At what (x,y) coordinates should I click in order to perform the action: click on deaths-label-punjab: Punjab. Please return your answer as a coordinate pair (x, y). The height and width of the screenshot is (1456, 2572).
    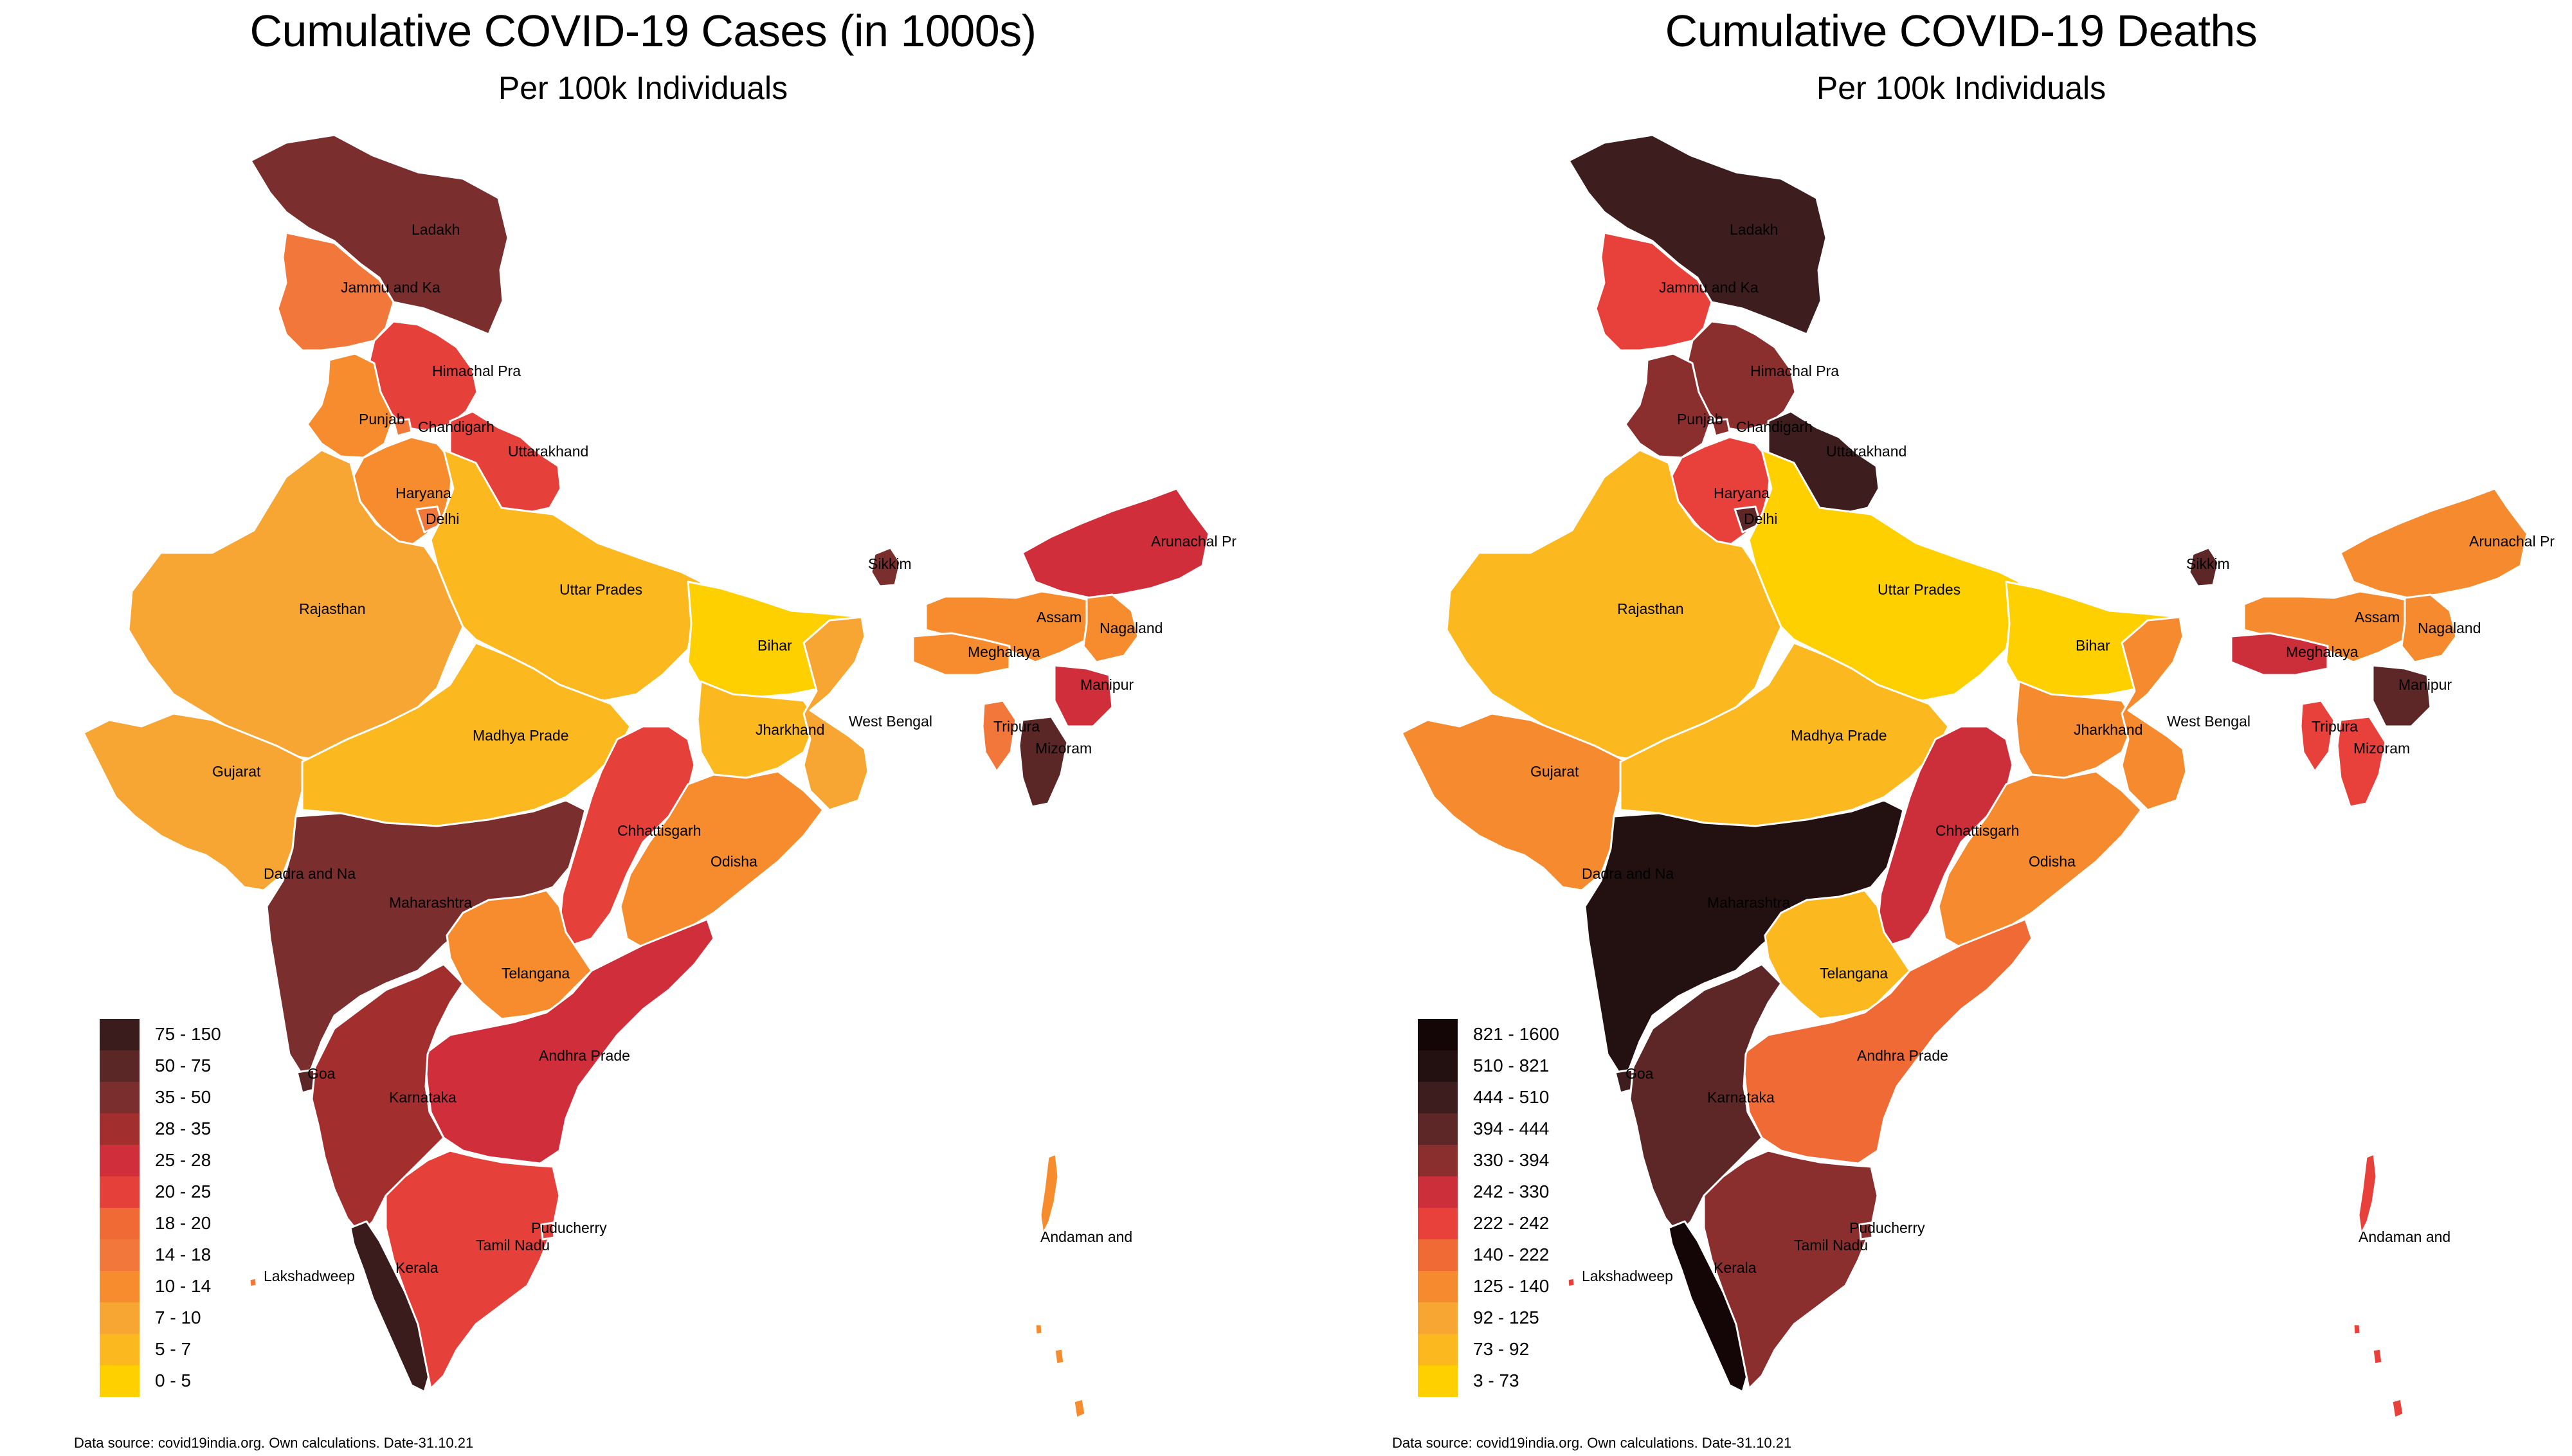
    Looking at the image, I should click on (1700, 419).